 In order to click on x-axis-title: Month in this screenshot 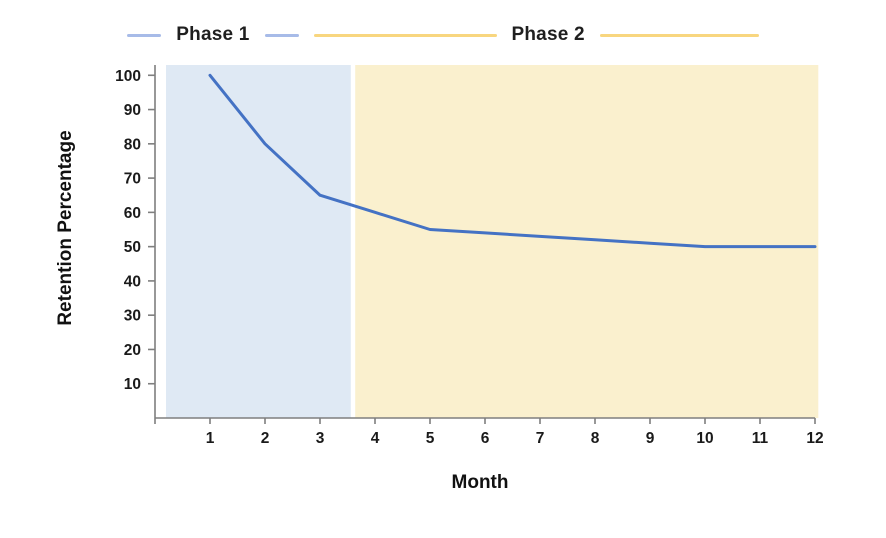, I will do `click(480, 482)`.